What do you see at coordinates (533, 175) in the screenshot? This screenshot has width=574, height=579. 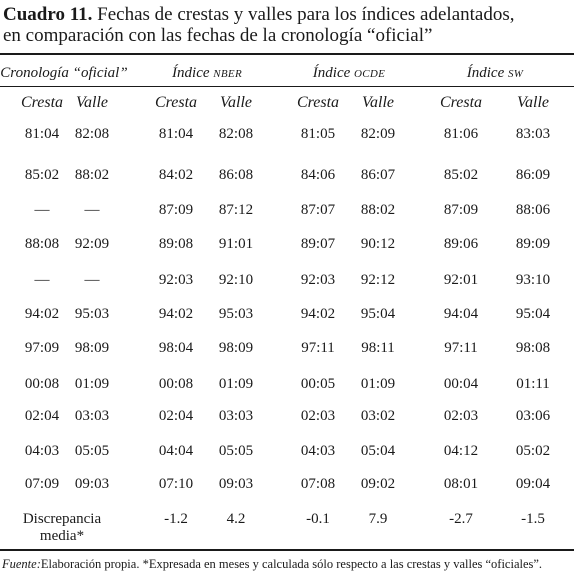 I see `table-cell: 86:09` at bounding box center [533, 175].